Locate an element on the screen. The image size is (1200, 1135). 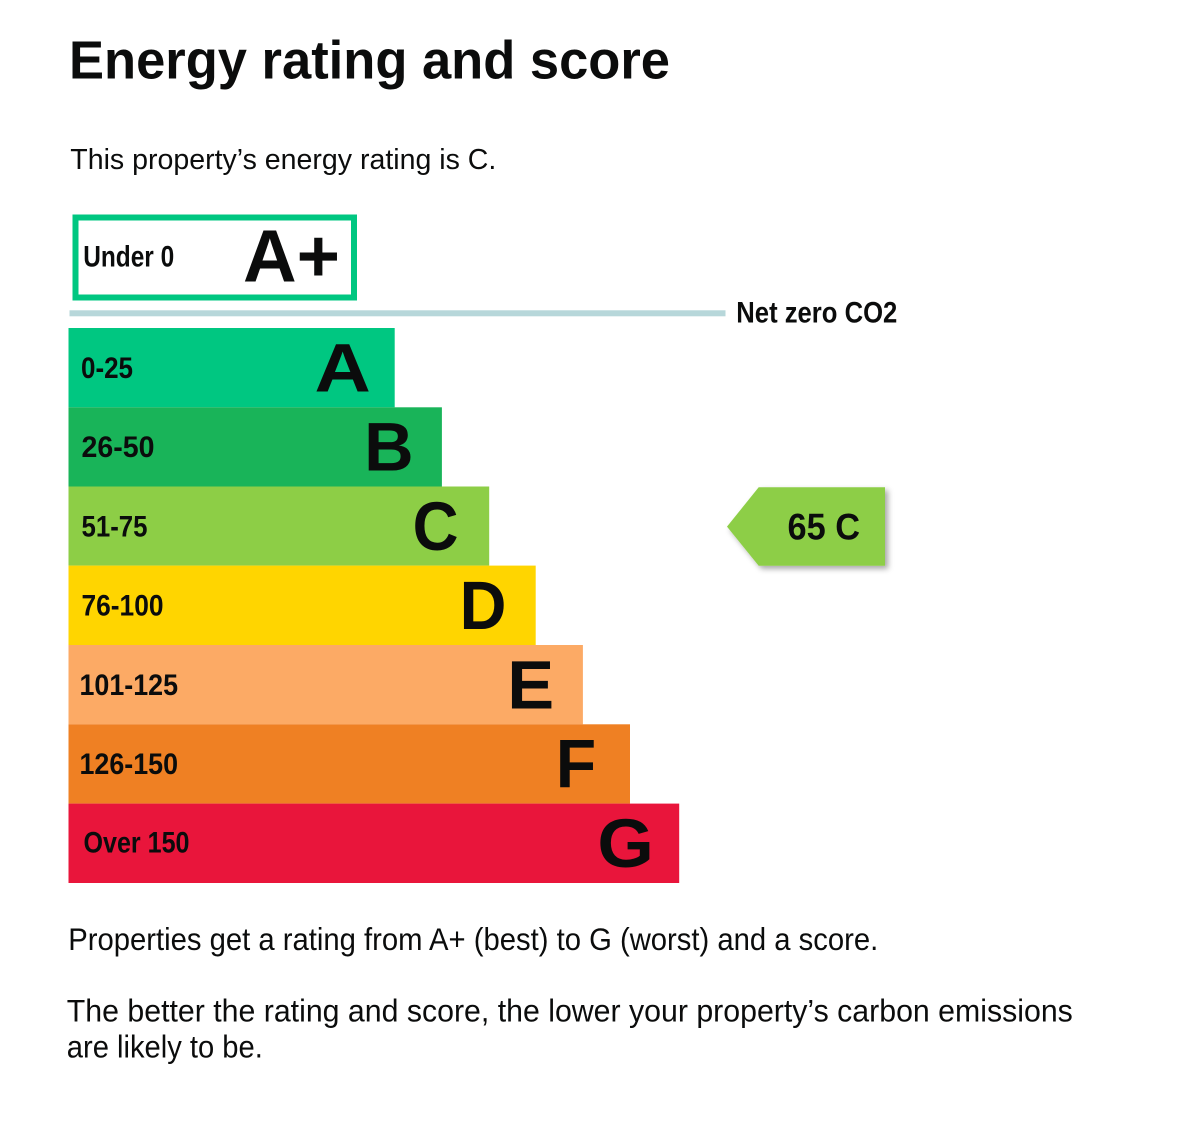
svg-text: Over 150 is located at coordinates (137, 843).